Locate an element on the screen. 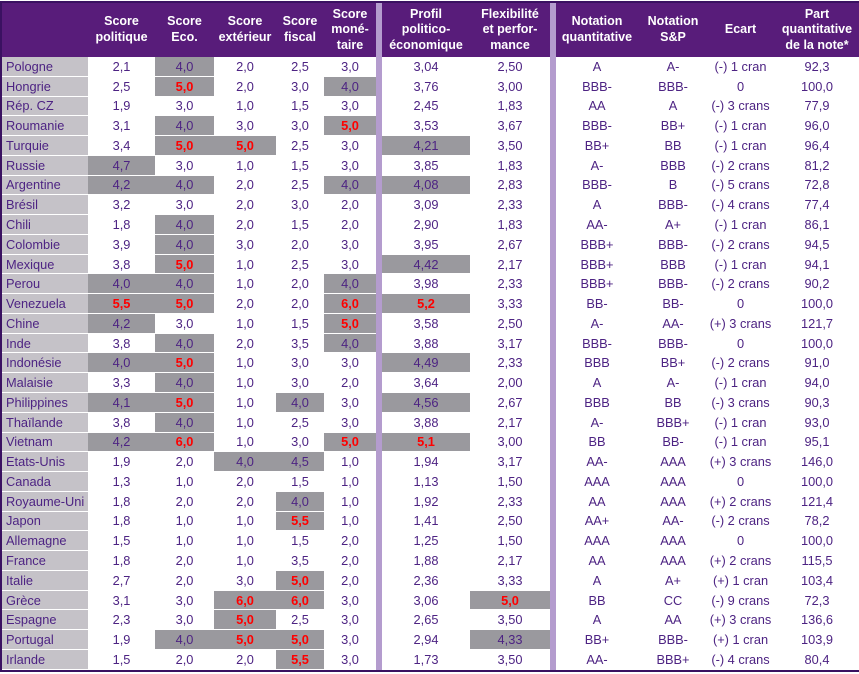  notation-quantitative-cell: BBB+ is located at coordinates (597, 244).